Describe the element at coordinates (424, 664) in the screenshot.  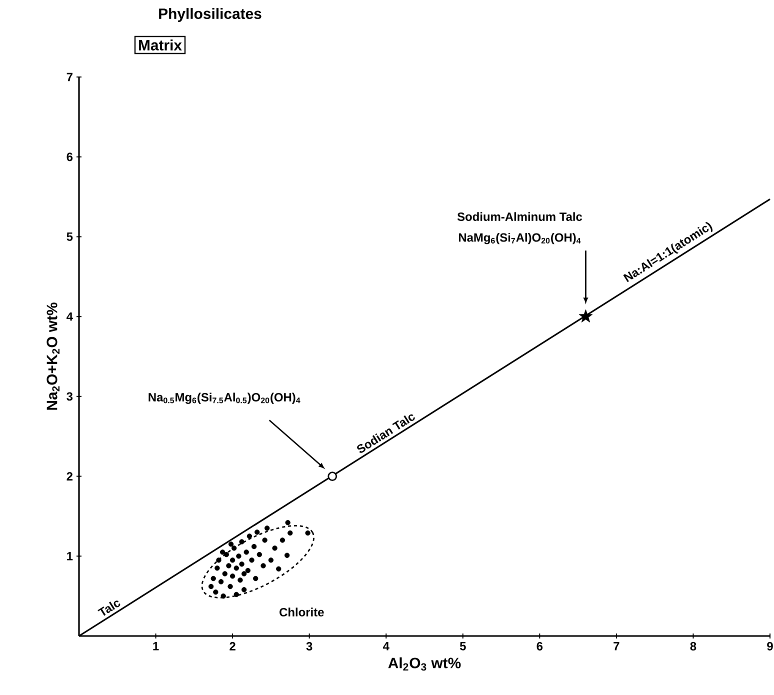
I see `x-axis-title: Al$_{2}$O$_{3}$ wt%` at that location.